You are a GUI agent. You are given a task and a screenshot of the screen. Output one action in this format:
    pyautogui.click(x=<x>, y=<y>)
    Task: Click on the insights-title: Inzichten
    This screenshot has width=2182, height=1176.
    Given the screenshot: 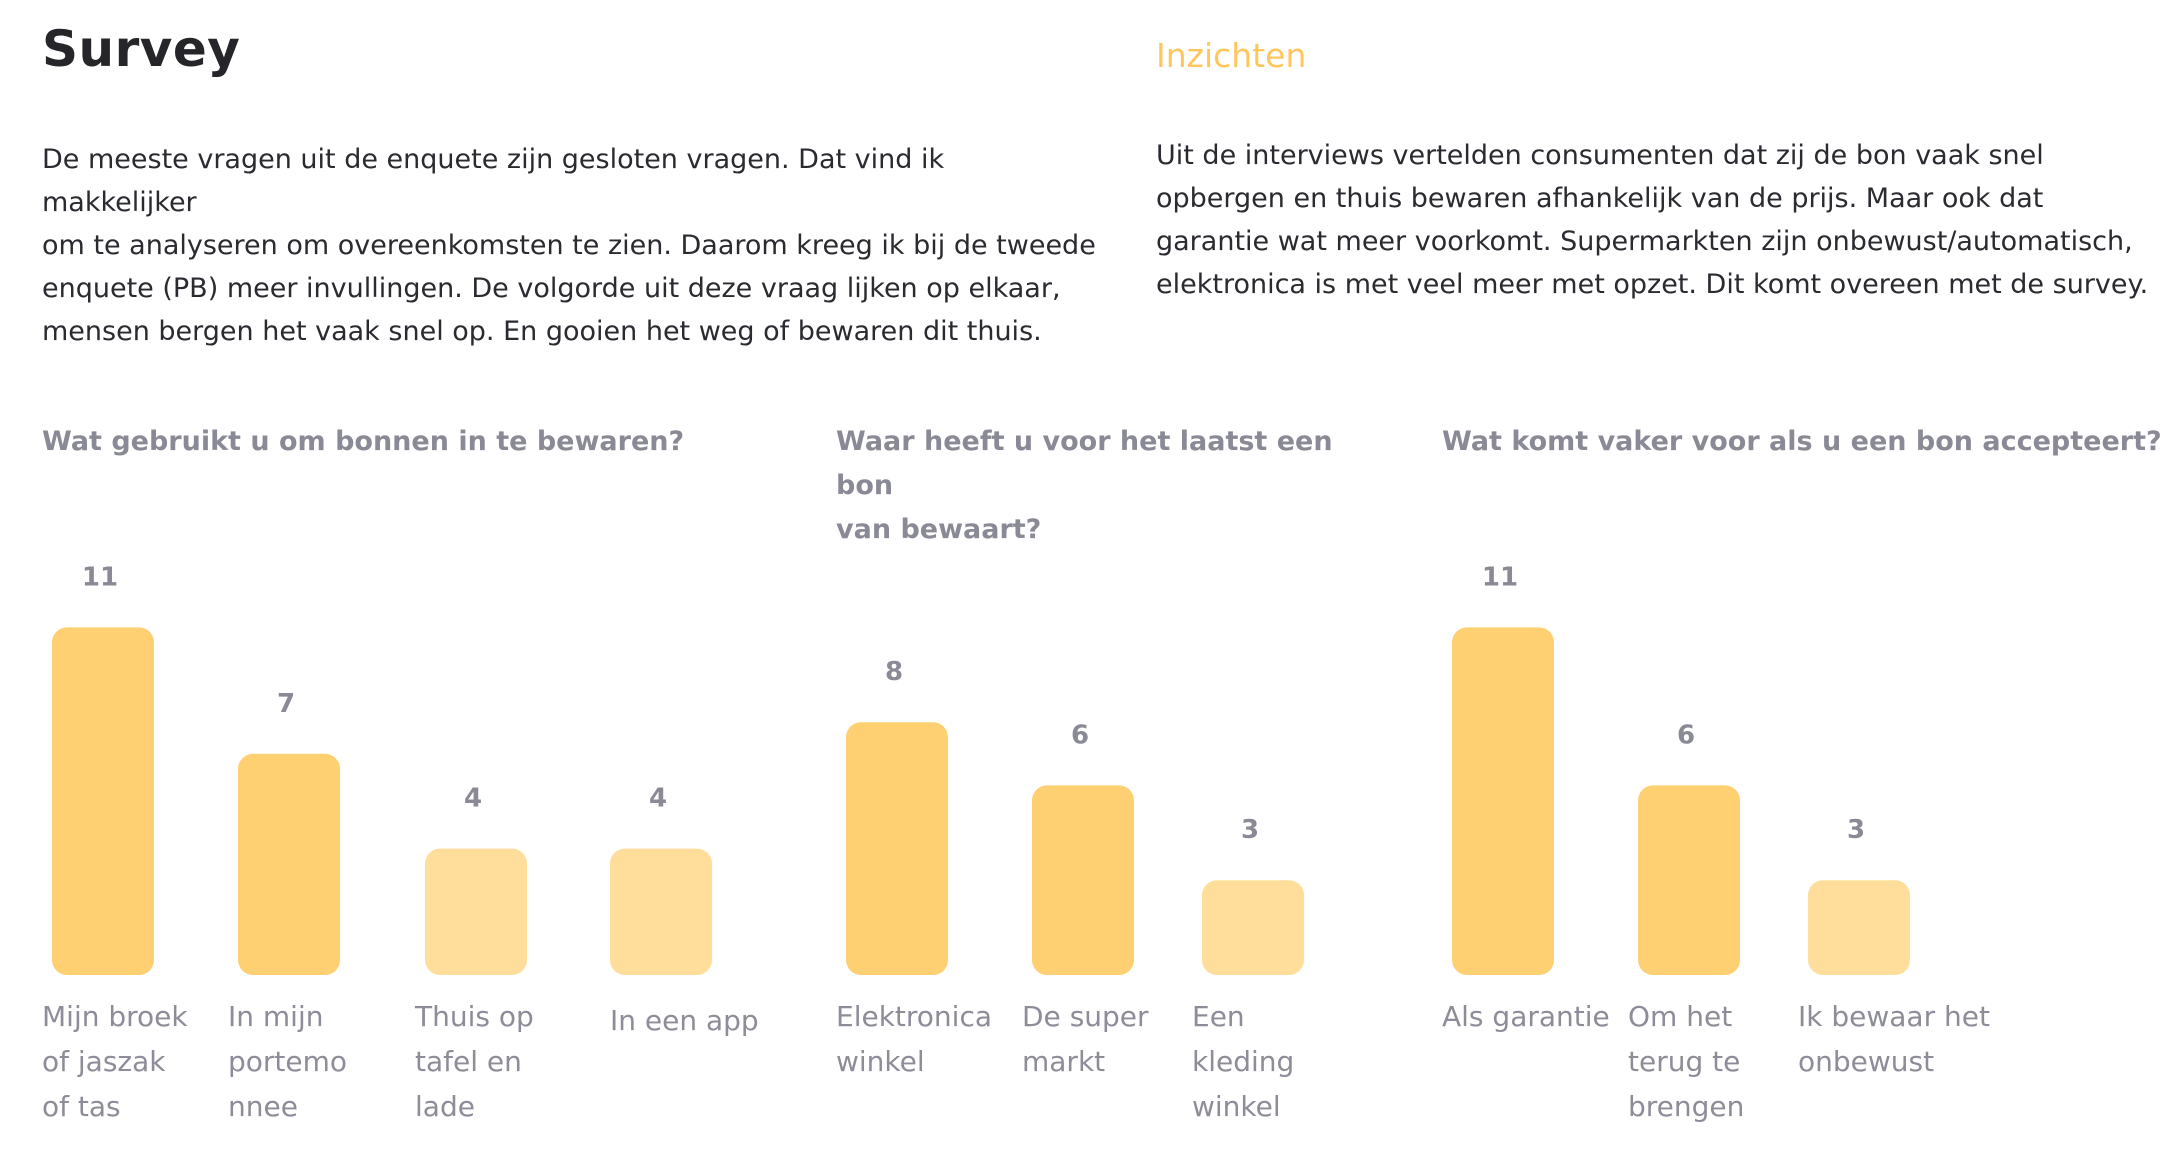 What is the action you would take?
    pyautogui.click(x=1231, y=55)
    